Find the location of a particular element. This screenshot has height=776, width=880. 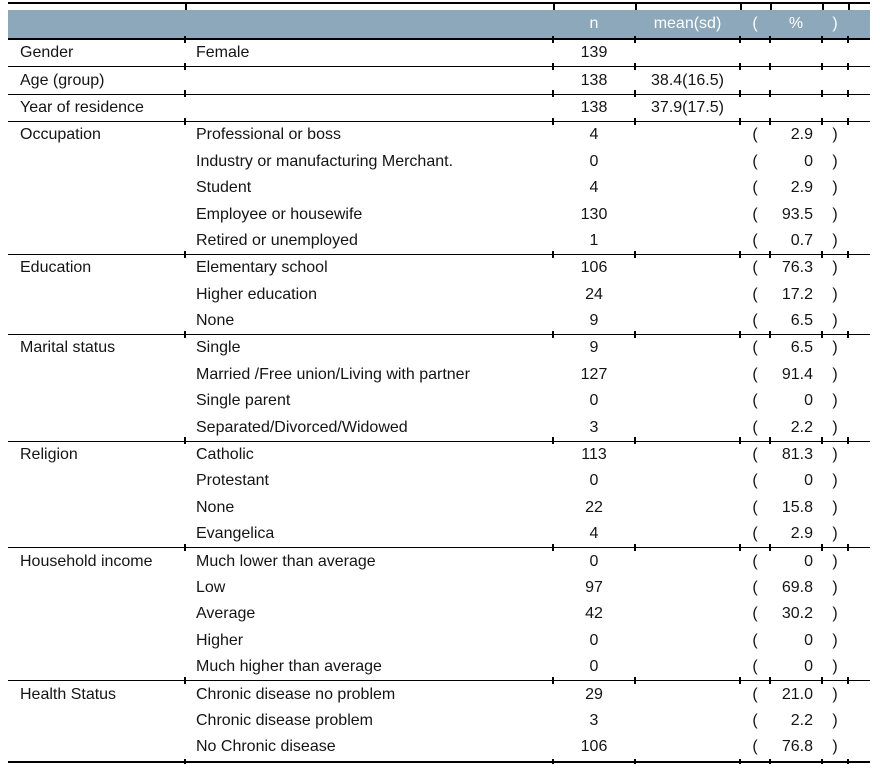

category-cell: Religion is located at coordinates (96, 454).